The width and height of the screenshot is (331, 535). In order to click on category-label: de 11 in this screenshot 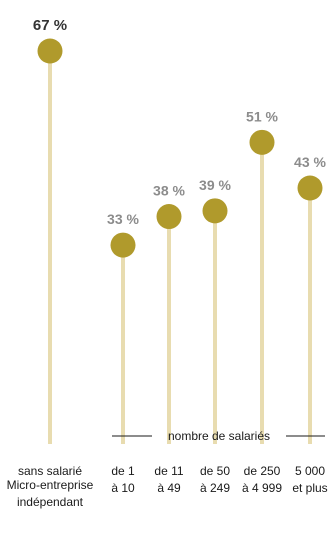, I will do `click(168, 471)`.